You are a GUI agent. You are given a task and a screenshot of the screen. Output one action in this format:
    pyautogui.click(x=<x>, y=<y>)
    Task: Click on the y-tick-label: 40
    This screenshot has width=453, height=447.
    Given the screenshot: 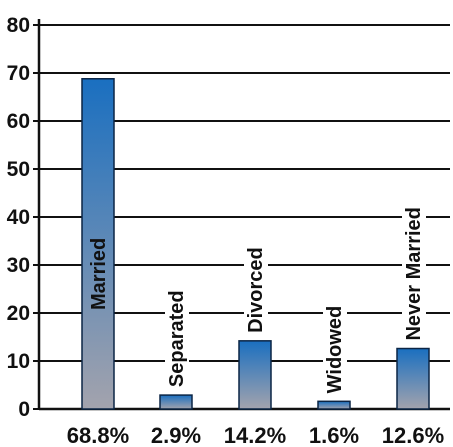 What is the action you would take?
    pyautogui.click(x=18, y=217)
    